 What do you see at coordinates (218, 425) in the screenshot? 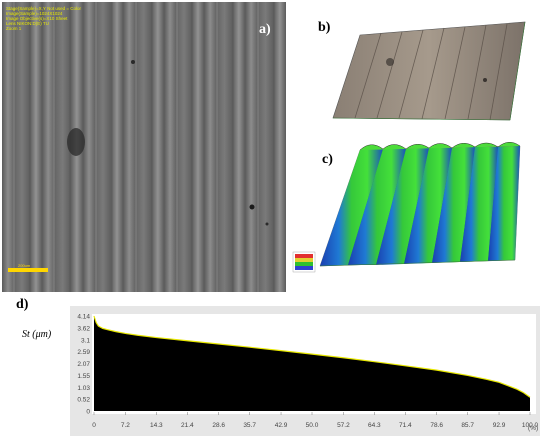
I see `x-tick-label: 28.6` at bounding box center [218, 425].